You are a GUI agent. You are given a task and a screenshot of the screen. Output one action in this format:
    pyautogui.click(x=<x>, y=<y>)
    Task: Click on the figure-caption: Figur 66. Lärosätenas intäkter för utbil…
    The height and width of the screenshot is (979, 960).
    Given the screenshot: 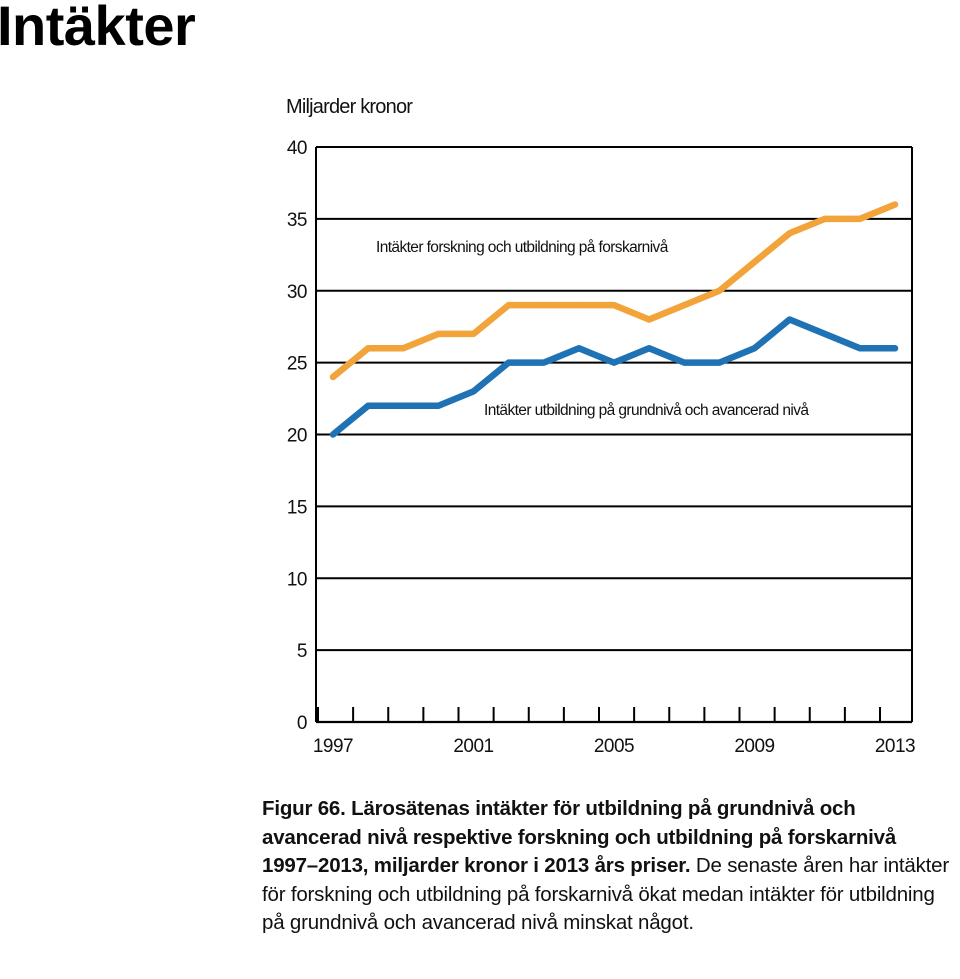 What is the action you would take?
    pyautogui.click(x=607, y=866)
    